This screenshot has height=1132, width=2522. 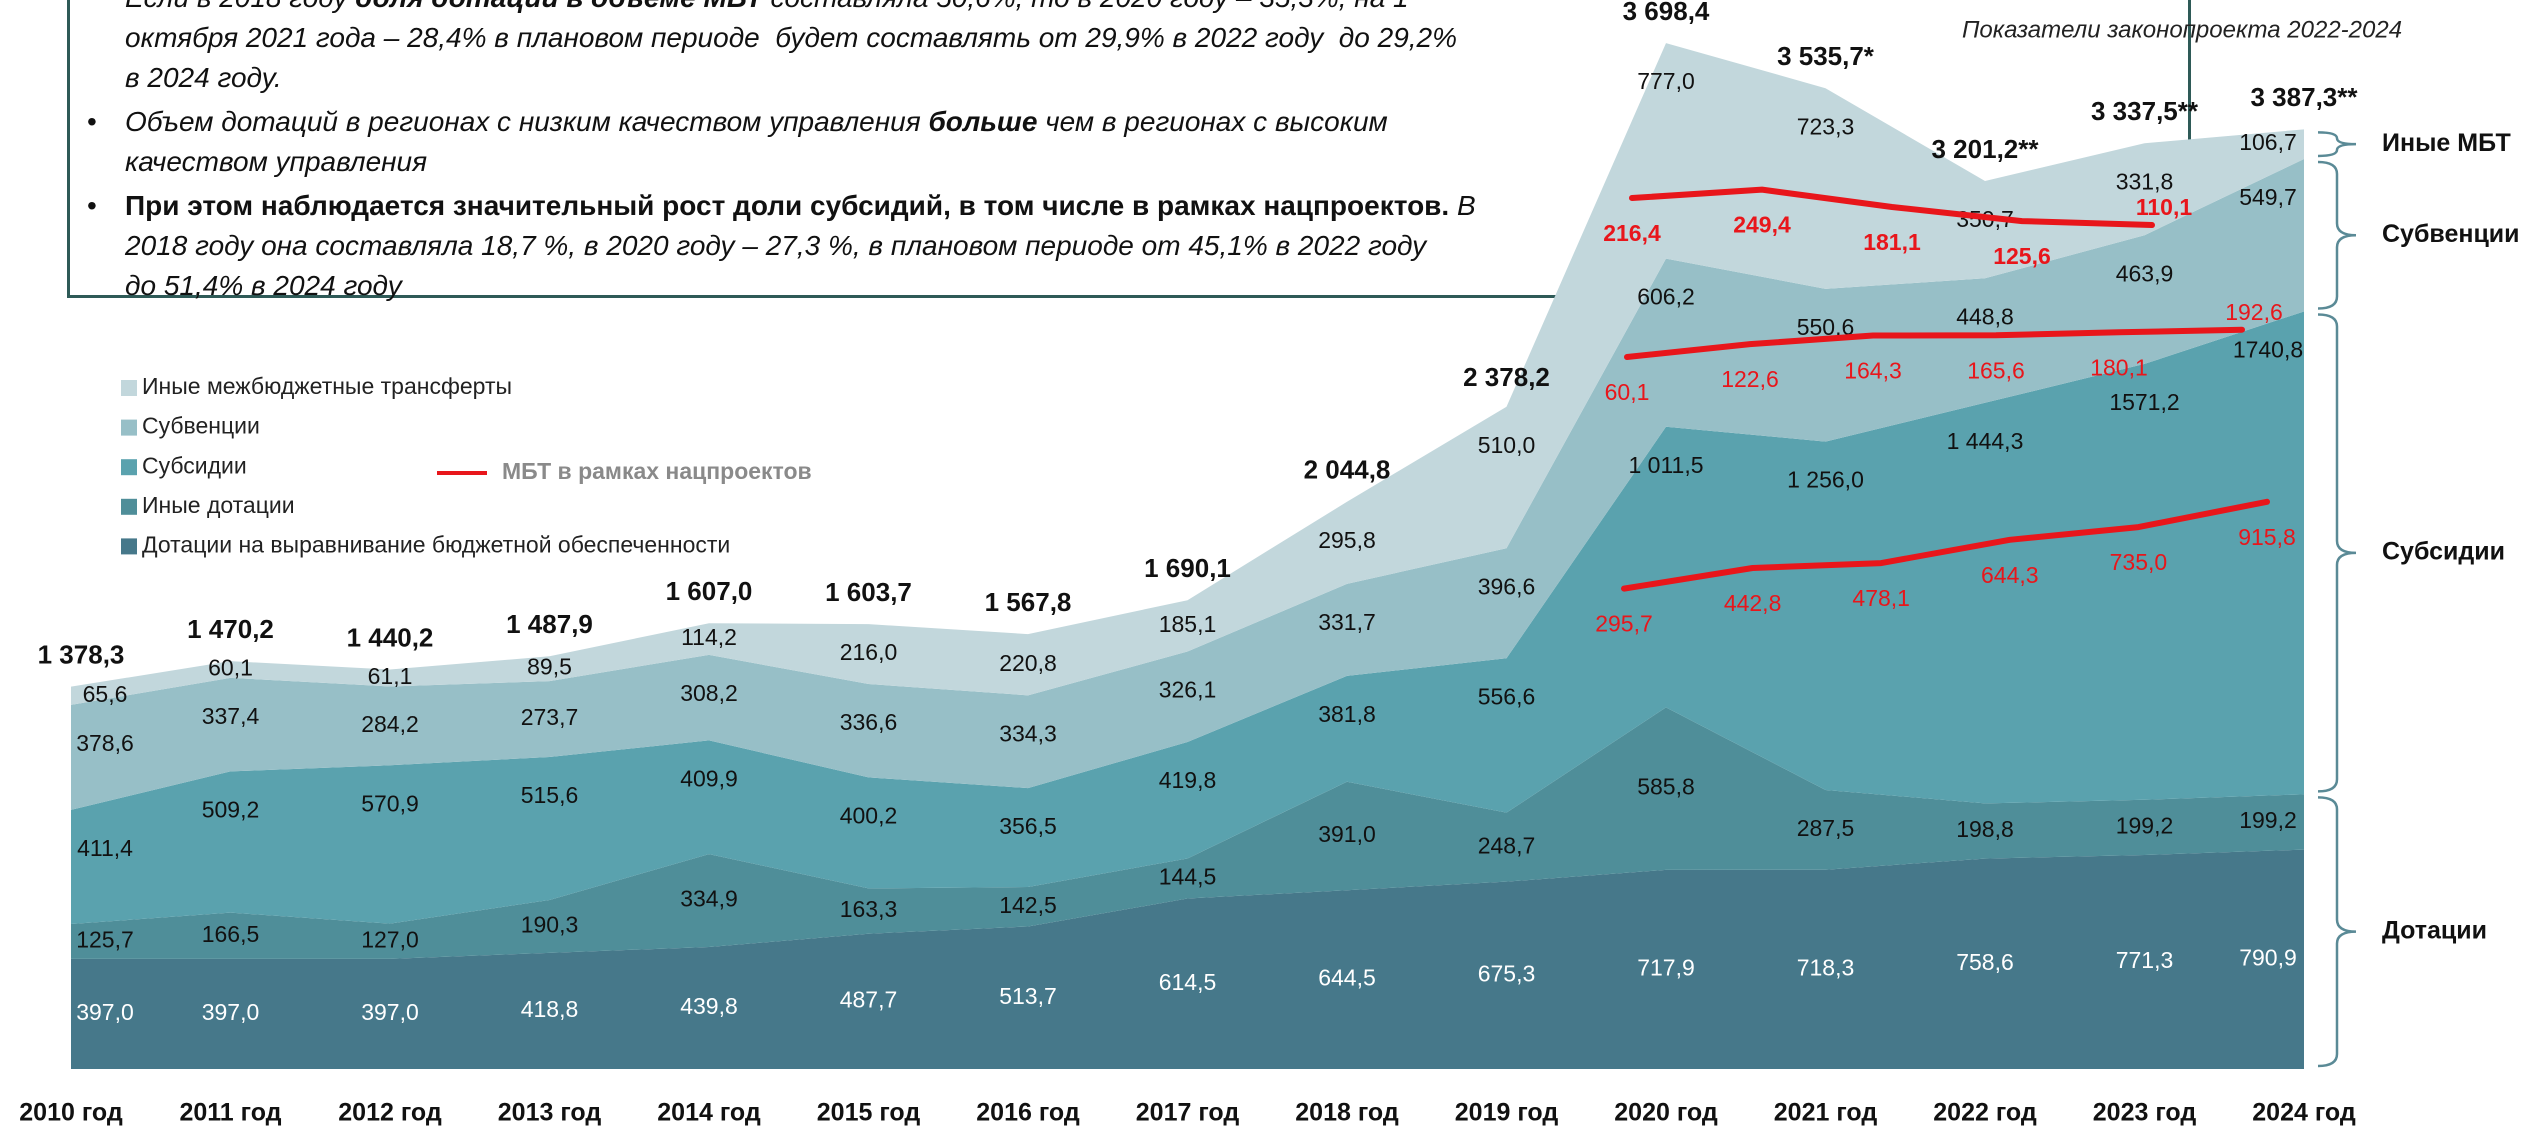 What do you see at coordinates (1347, 540) in the screenshot?
I see `segment-label: 295,8` at bounding box center [1347, 540].